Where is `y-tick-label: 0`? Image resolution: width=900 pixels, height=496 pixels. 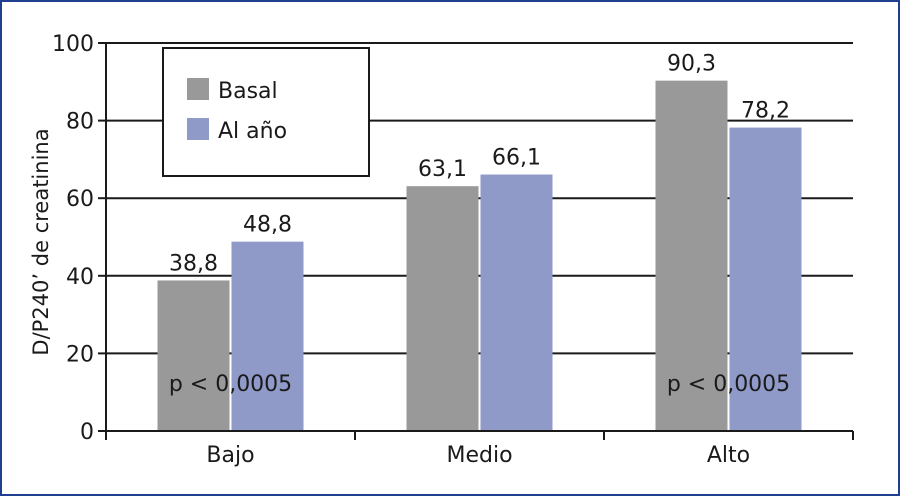
y-tick-label: 0 is located at coordinates (87, 432).